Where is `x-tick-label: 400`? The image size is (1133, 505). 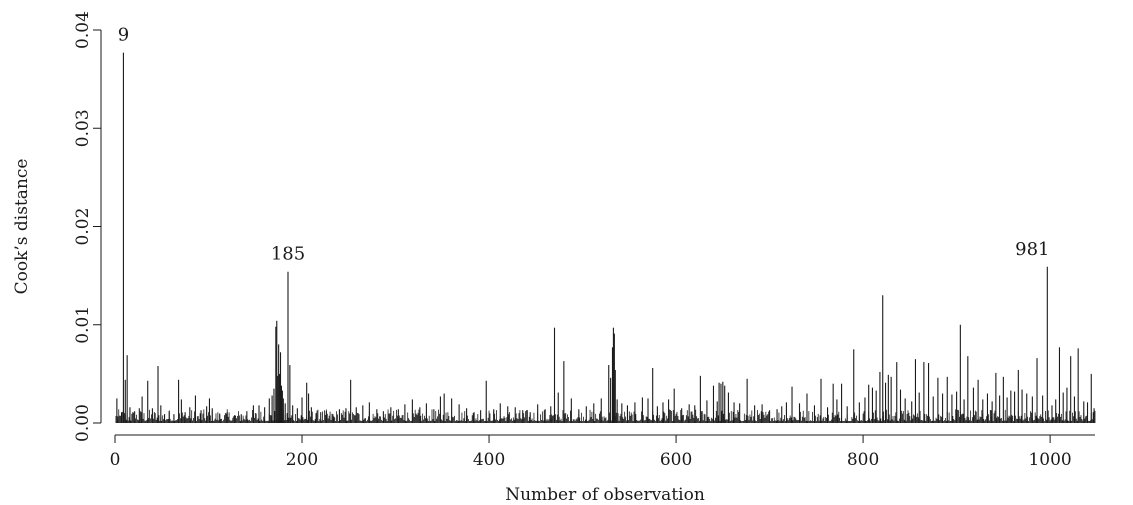
x-tick-label: 400 is located at coordinates (489, 460).